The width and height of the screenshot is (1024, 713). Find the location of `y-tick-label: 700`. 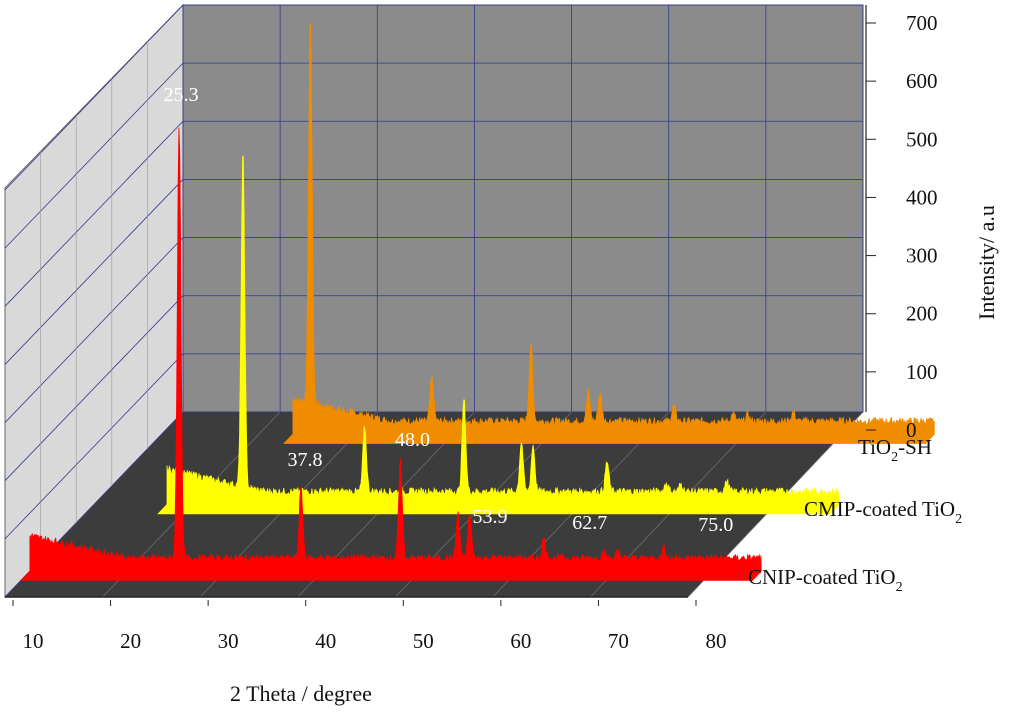

y-tick-label: 700 is located at coordinates (922, 23).